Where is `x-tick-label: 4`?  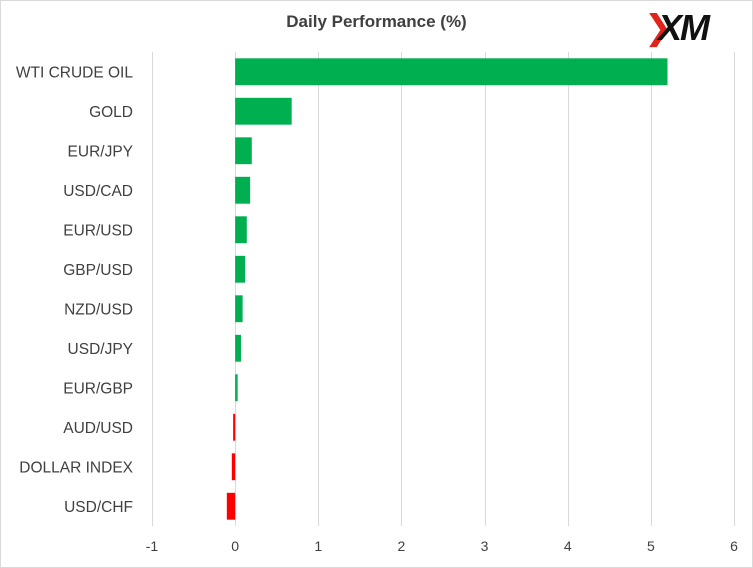 x-tick-label: 4 is located at coordinates (568, 546).